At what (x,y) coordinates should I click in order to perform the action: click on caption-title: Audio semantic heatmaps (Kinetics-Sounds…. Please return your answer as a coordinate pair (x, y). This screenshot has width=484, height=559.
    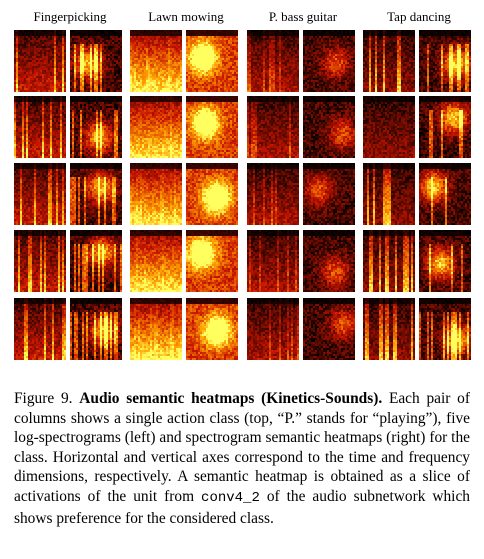
    Looking at the image, I should click on (230, 398).